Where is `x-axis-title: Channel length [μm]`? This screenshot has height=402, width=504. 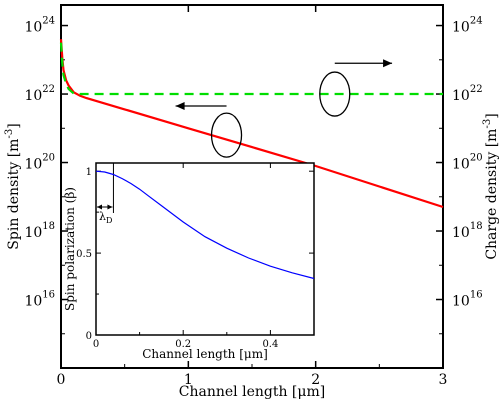
x-axis-title: Channel length [μm] is located at coordinates (252, 392).